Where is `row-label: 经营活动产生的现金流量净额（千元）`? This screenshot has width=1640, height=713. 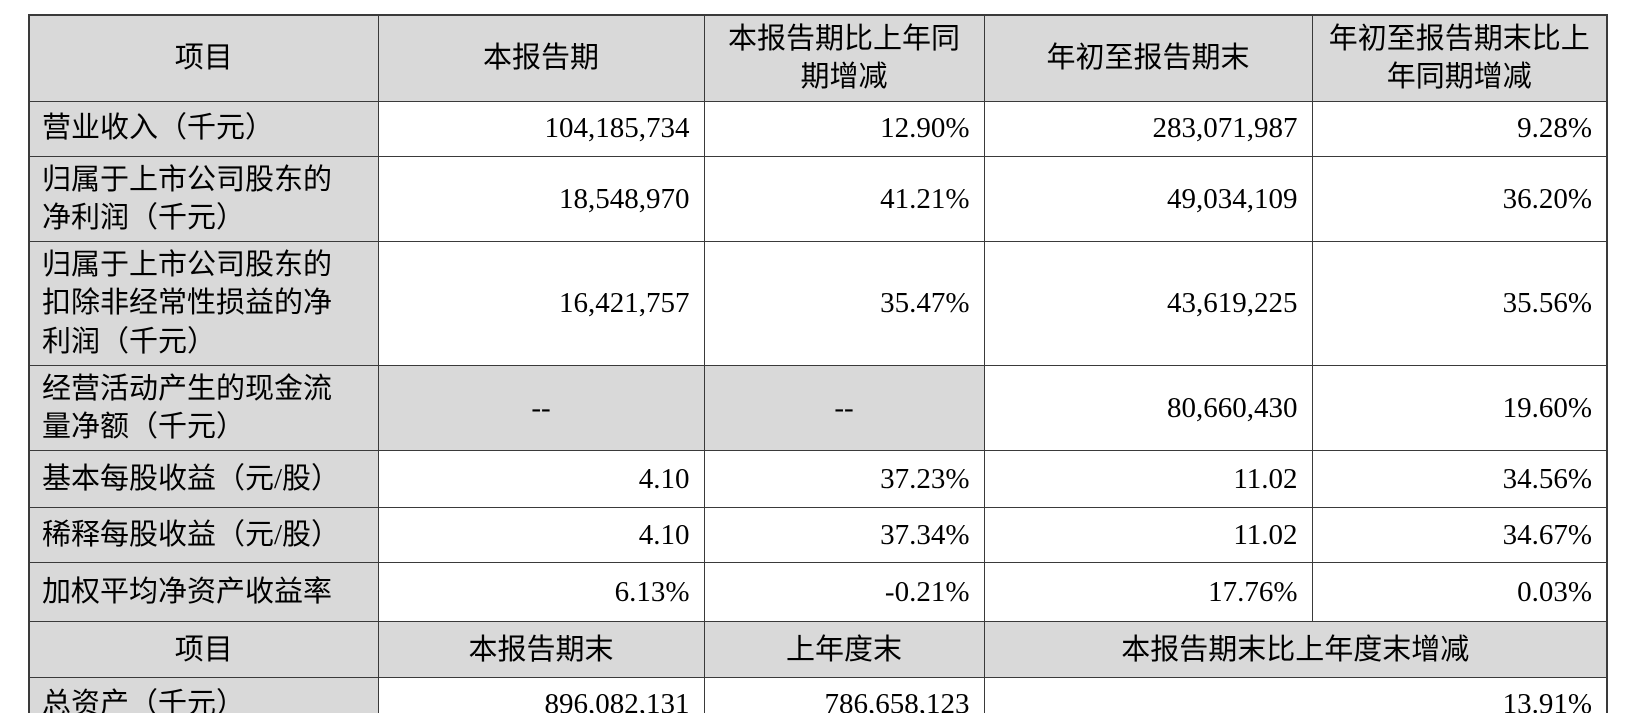
row-label: 经营活动产生的现金流量净额（千元） is located at coordinates (203, 408).